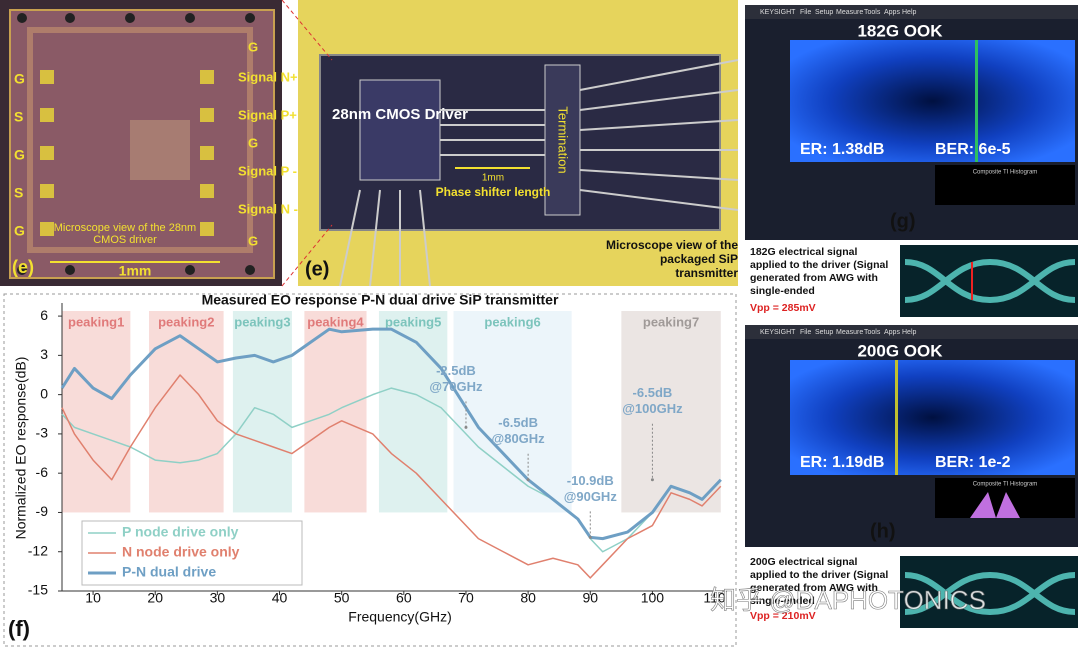  Describe the element at coordinates (903, 221) in the screenshot. I see `panel-label: (g)` at that location.